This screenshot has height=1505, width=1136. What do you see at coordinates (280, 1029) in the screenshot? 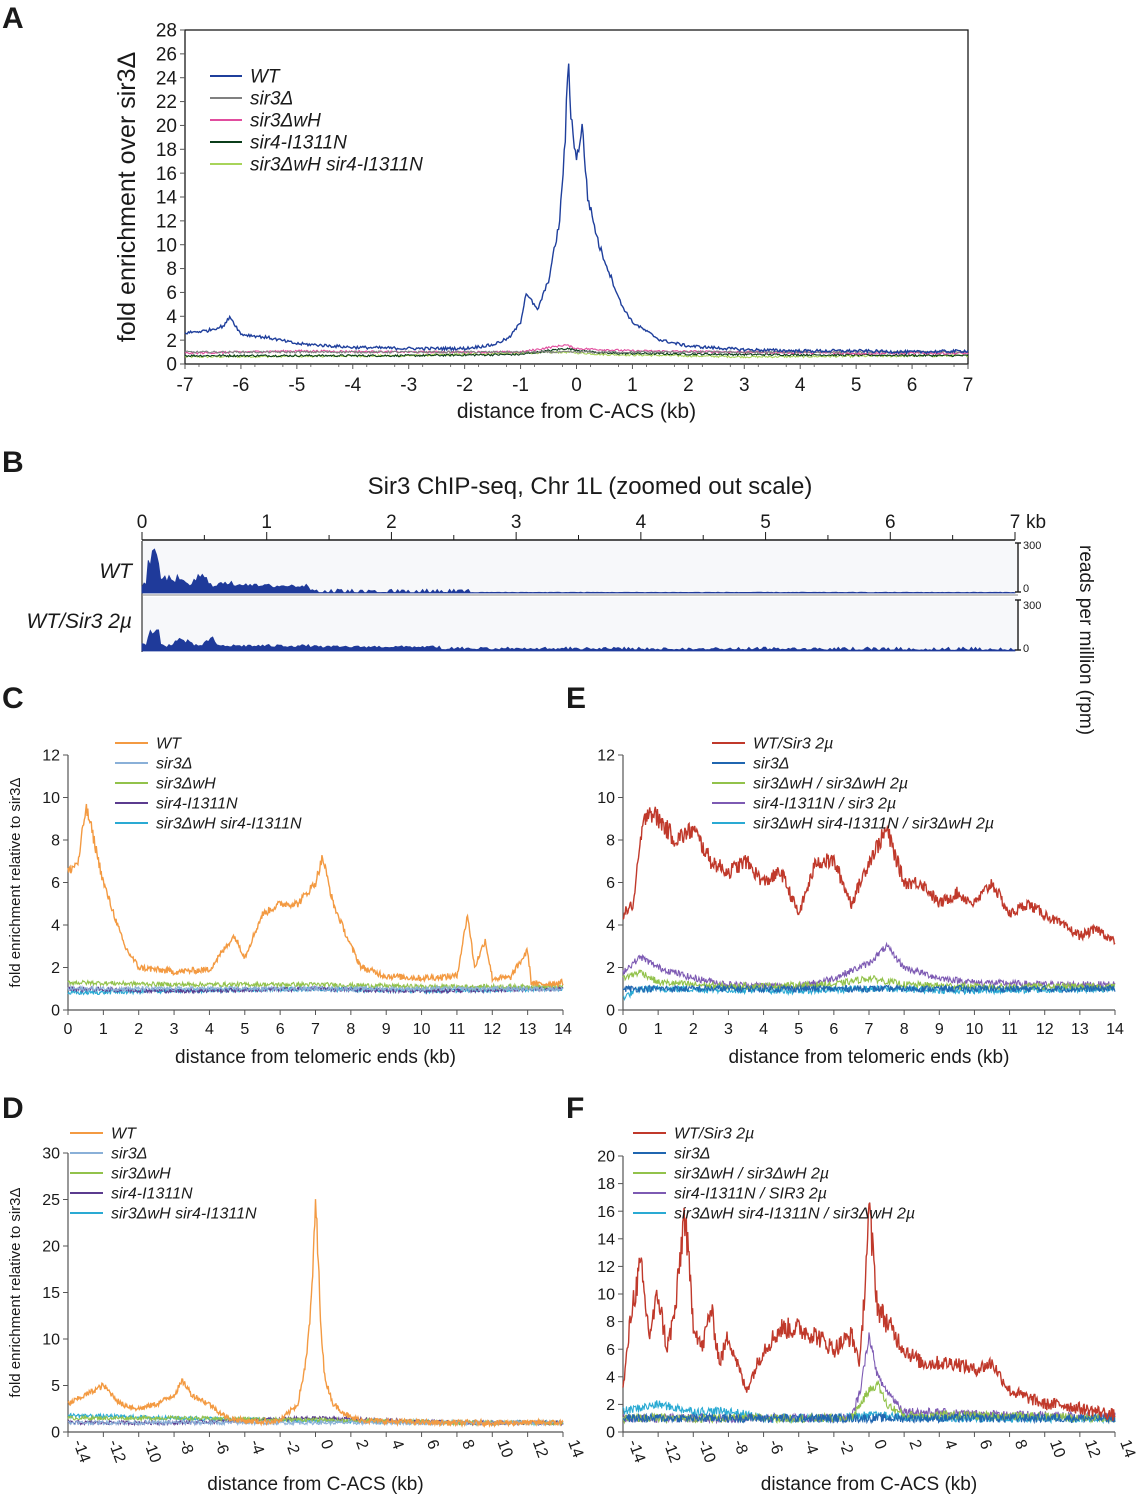
I see `x-tick-label-c: 6` at bounding box center [280, 1029].